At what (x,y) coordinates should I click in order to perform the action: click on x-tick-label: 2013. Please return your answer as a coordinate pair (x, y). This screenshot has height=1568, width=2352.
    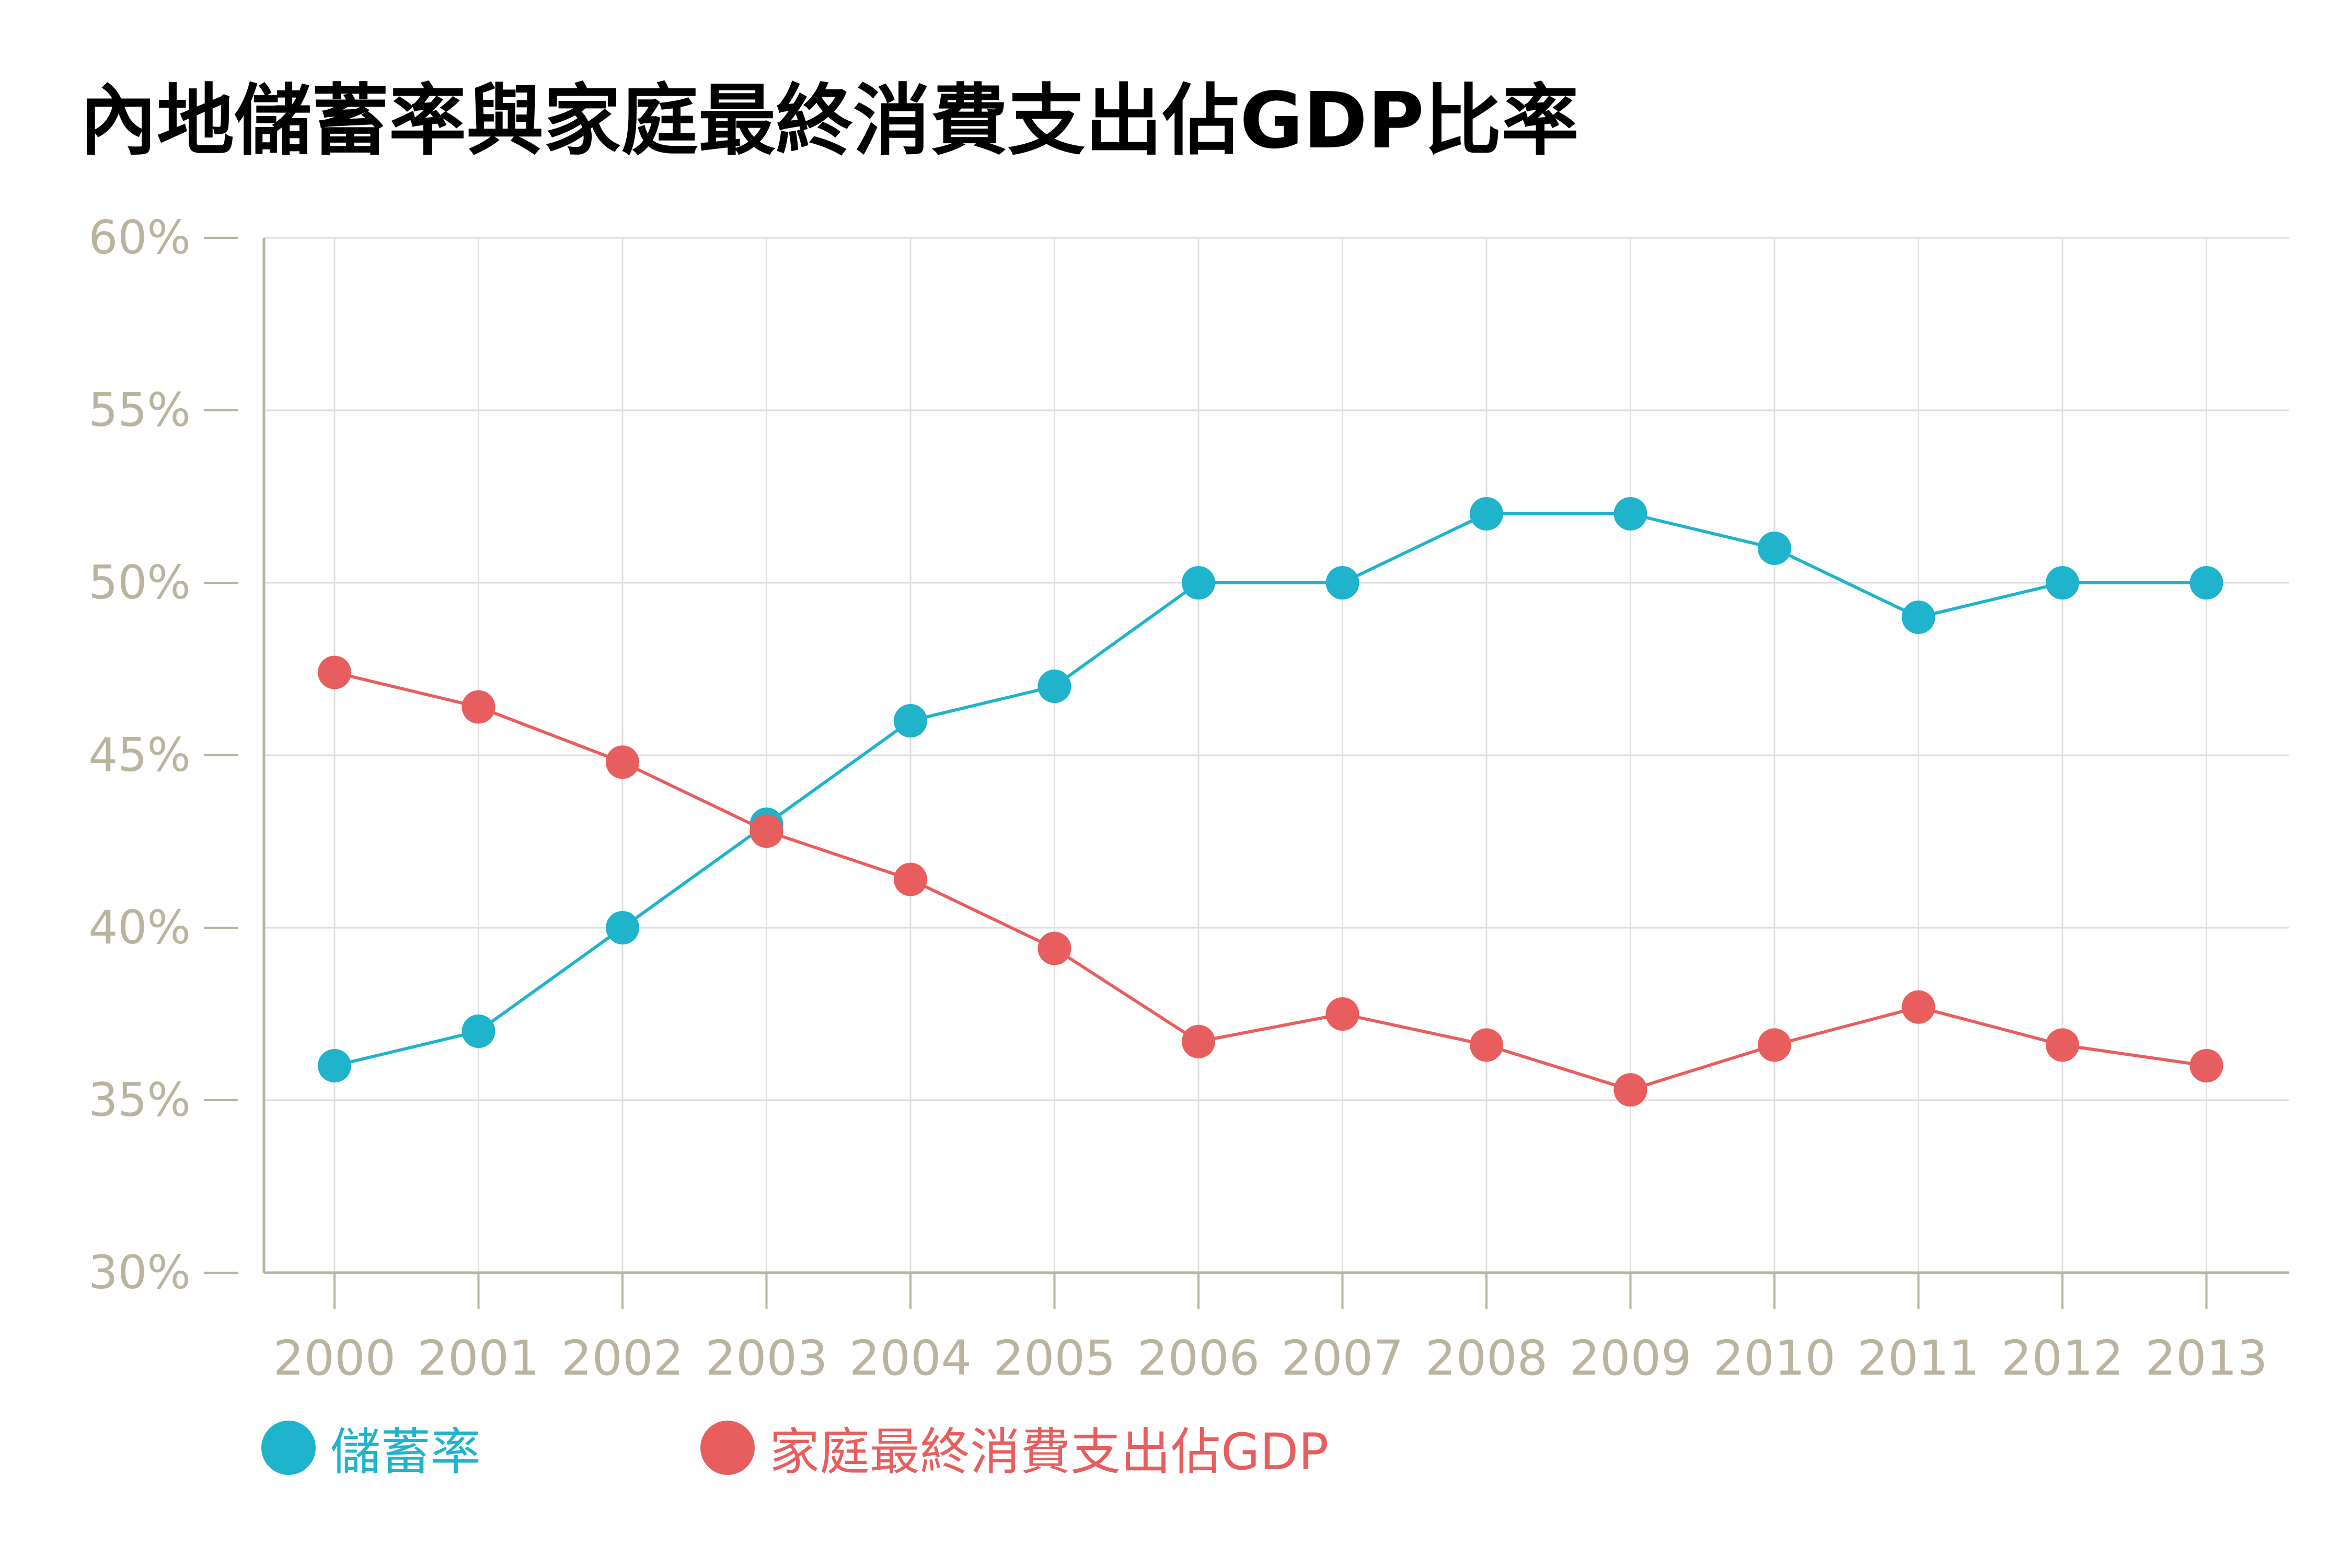
    Looking at the image, I should click on (2206, 1358).